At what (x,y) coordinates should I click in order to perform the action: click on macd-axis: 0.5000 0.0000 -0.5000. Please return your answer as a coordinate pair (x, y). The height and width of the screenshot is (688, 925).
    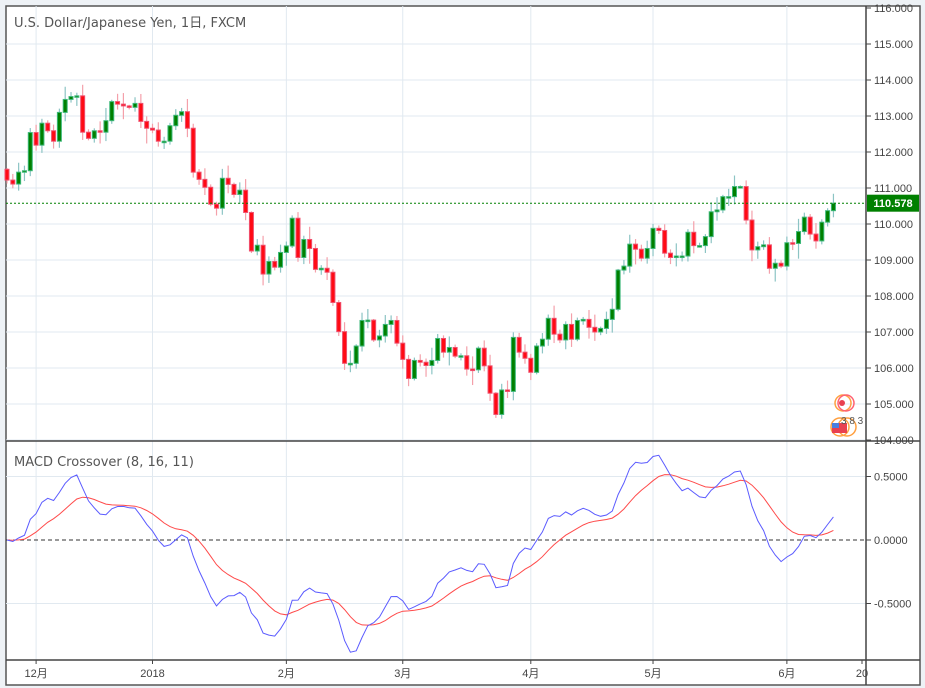
    Looking at the image, I should click on (888, 541).